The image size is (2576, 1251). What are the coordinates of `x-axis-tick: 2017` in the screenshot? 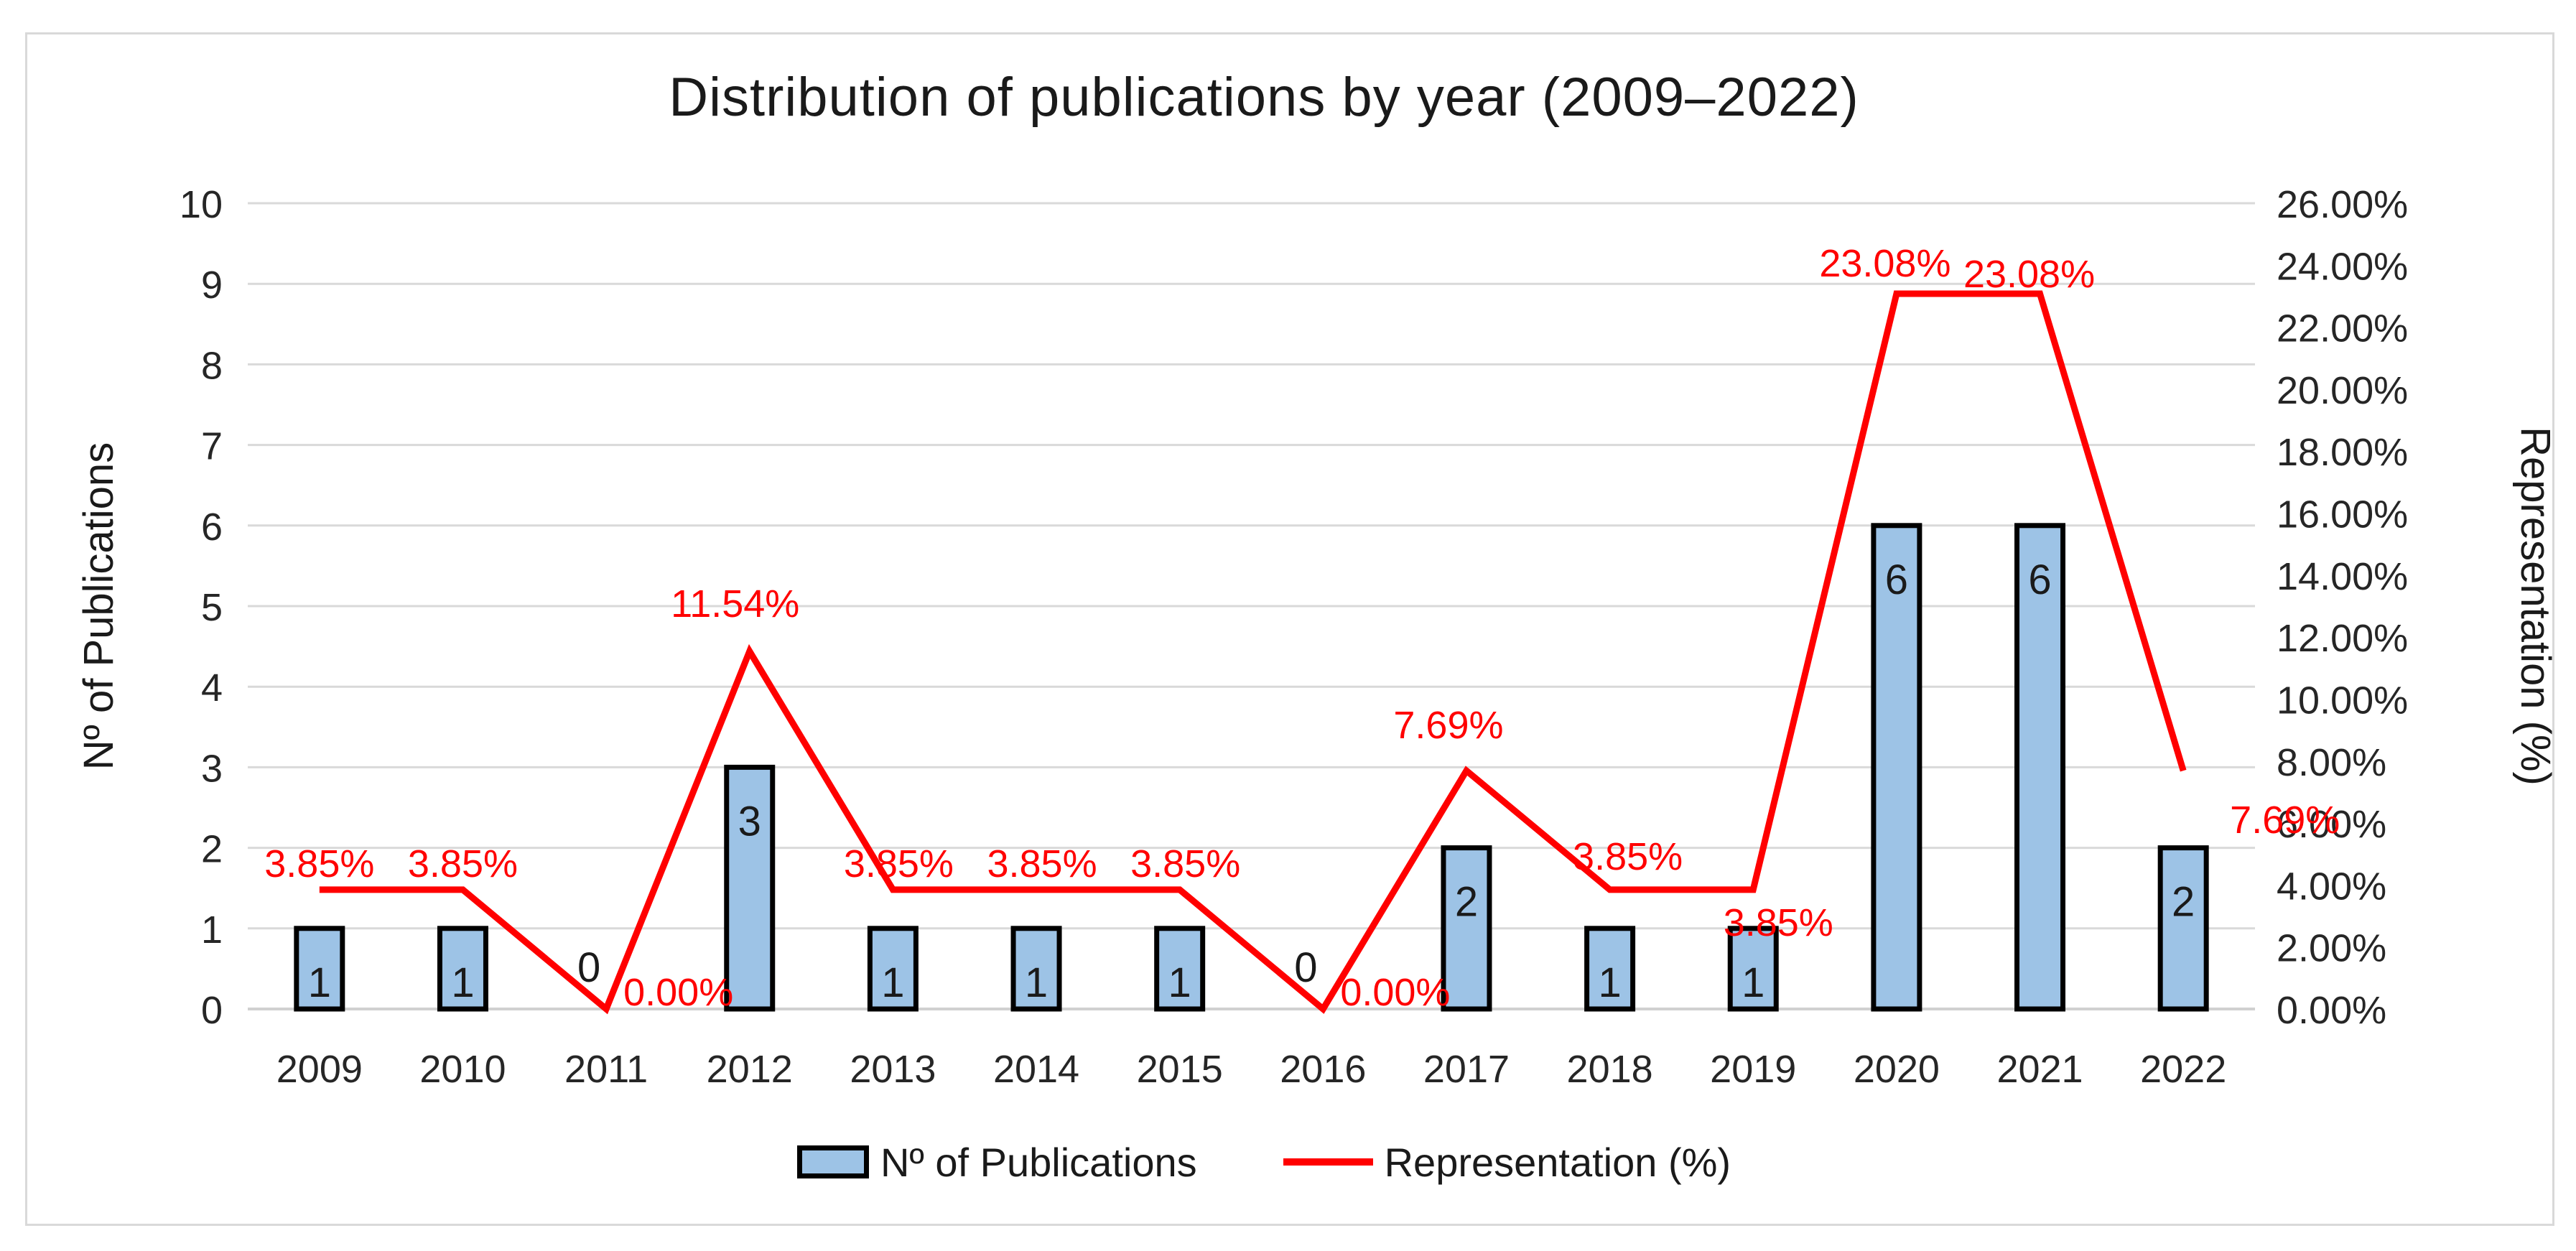 It's located at (1466, 1069).